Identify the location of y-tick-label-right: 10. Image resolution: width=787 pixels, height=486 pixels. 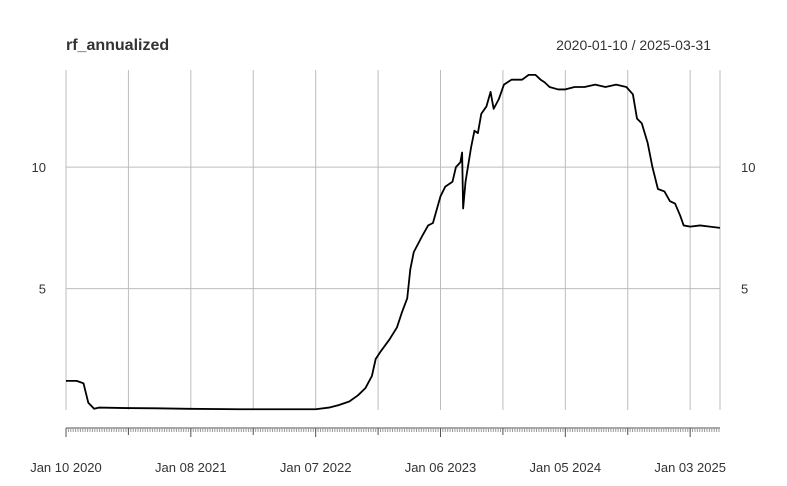
(748, 167).